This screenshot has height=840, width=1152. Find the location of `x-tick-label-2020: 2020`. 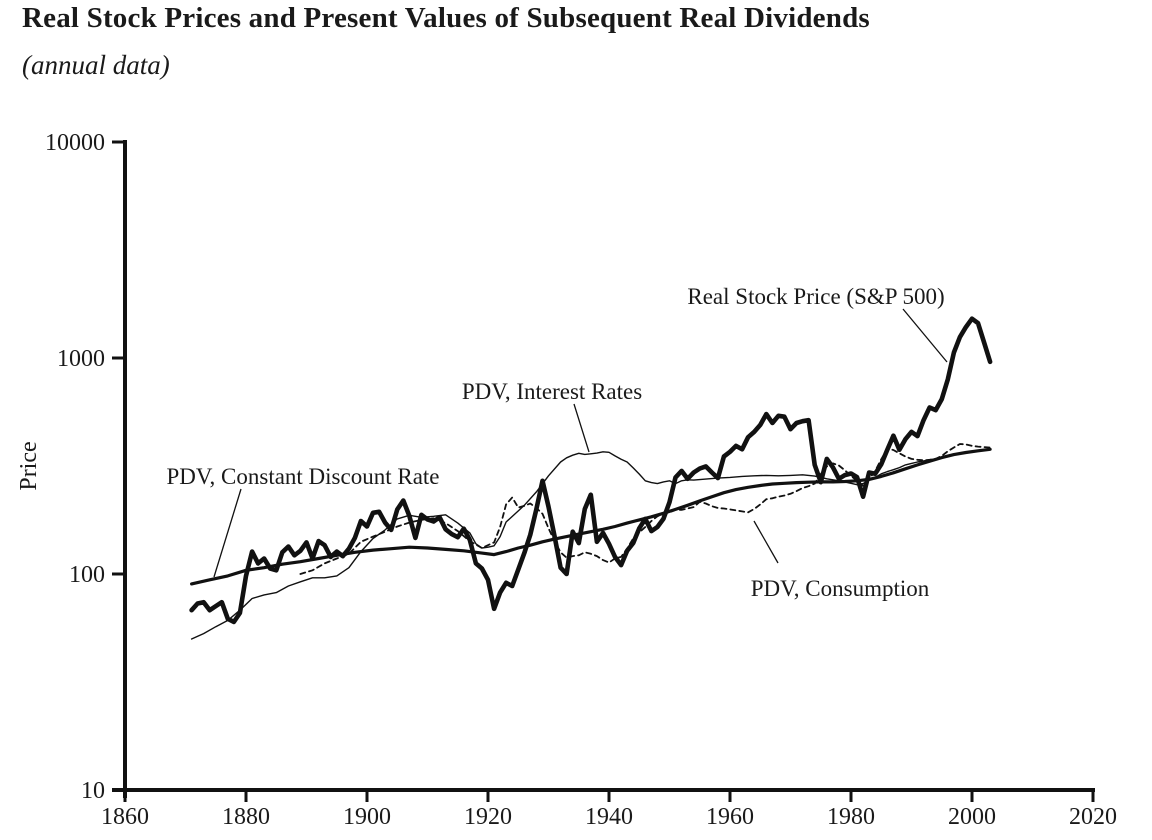

x-tick-label-2020: 2020 is located at coordinates (1093, 817).